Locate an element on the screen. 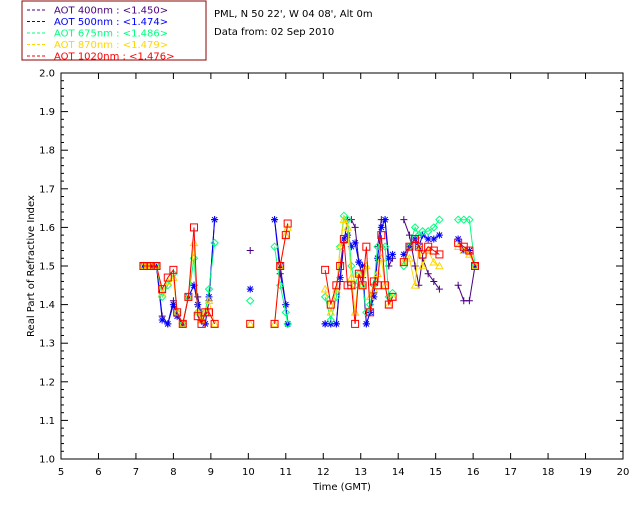  x-tick-label: 18 is located at coordinates (548, 472).